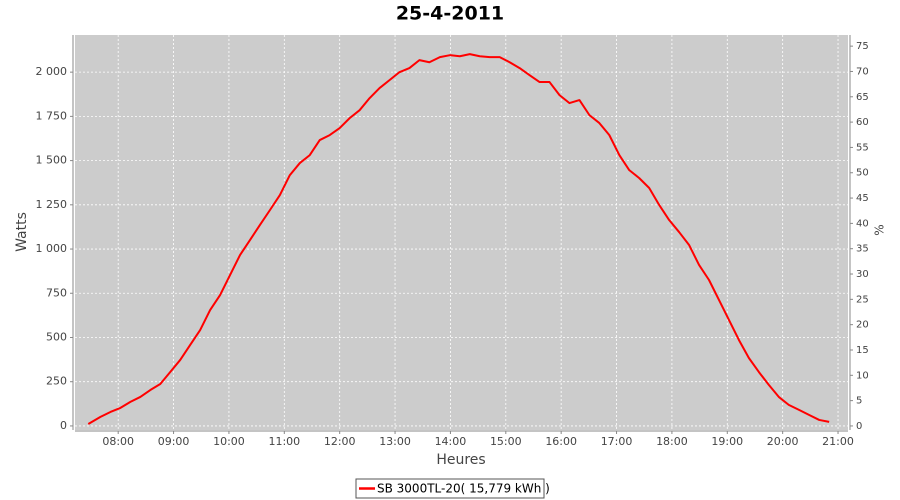  What do you see at coordinates (862, 71) in the screenshot?
I see `y2-tick-label: 70` at bounding box center [862, 71].